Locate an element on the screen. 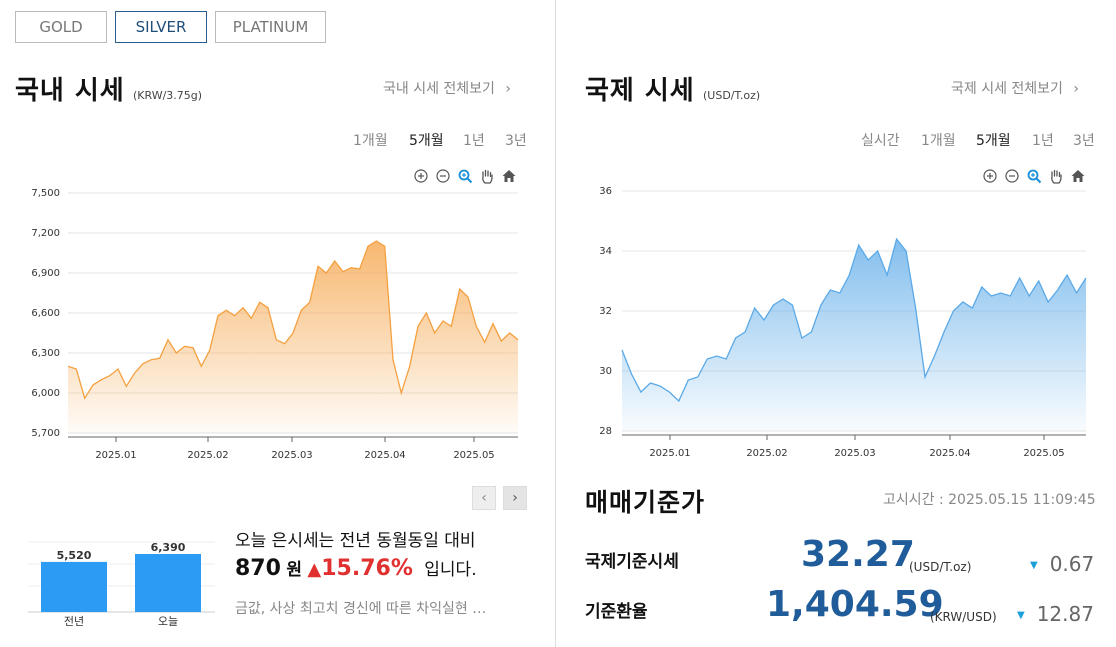 This screenshot has width=1116, height=647. bar-data-label: 5,520 is located at coordinates (74, 555).